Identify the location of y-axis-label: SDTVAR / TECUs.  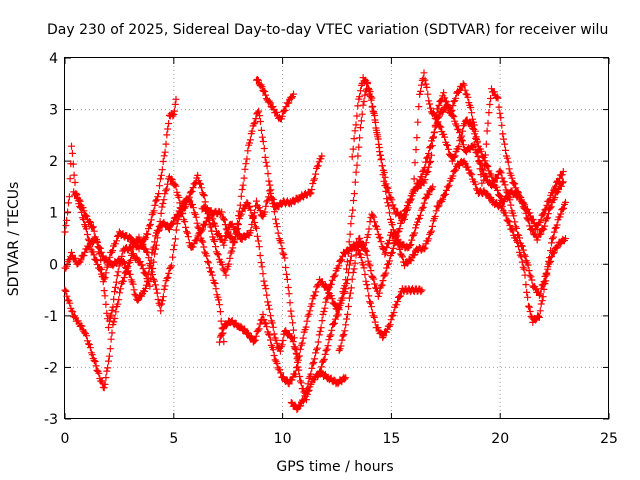
(14, 239).